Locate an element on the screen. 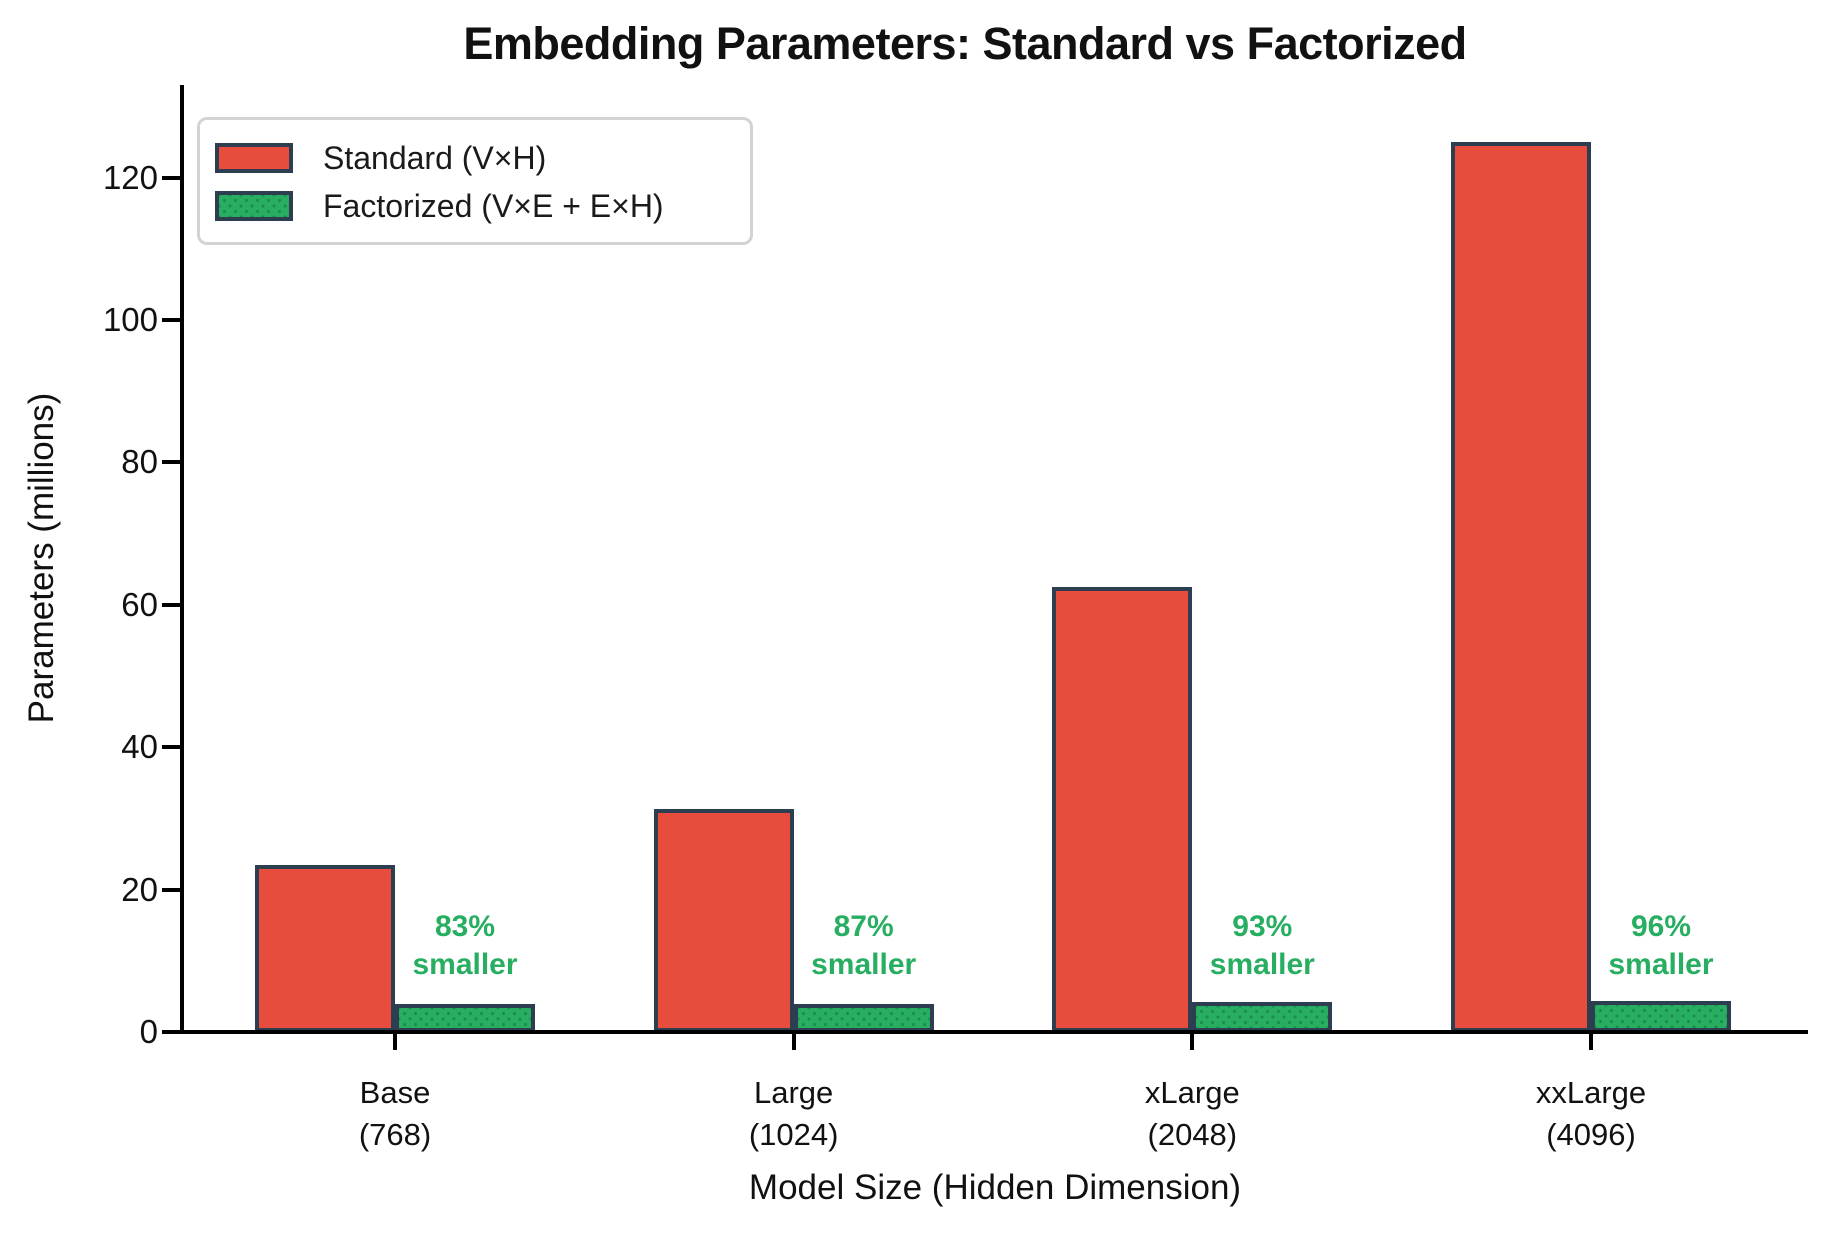  annotation-xxlarge: 96% smaller is located at coordinates (1661, 945).